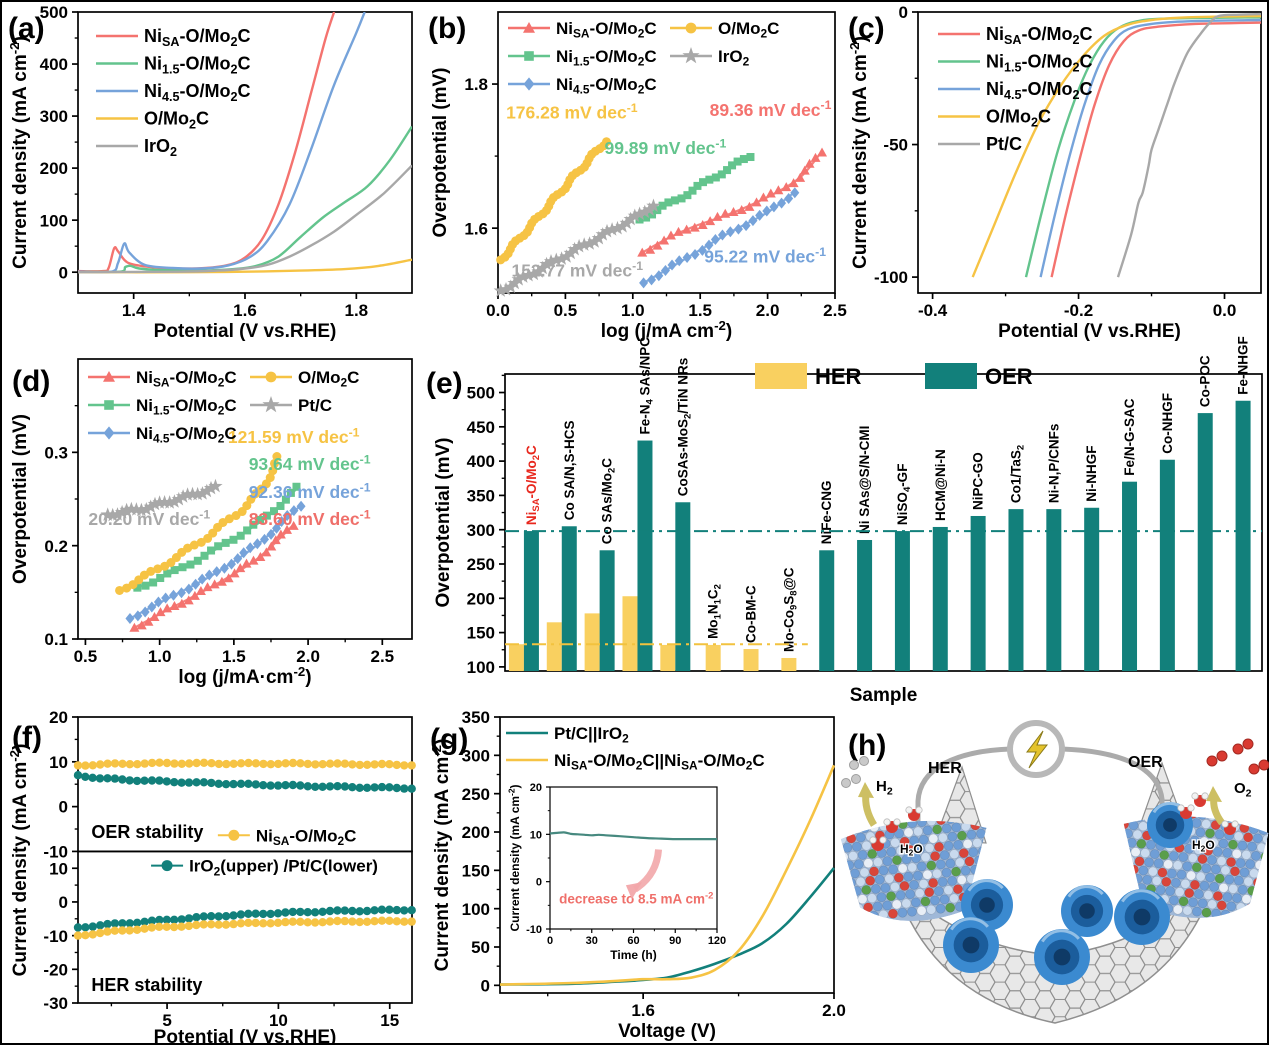  What do you see at coordinates (146, 985) in the screenshot?
I see `sub1-caption: HER stability` at bounding box center [146, 985].